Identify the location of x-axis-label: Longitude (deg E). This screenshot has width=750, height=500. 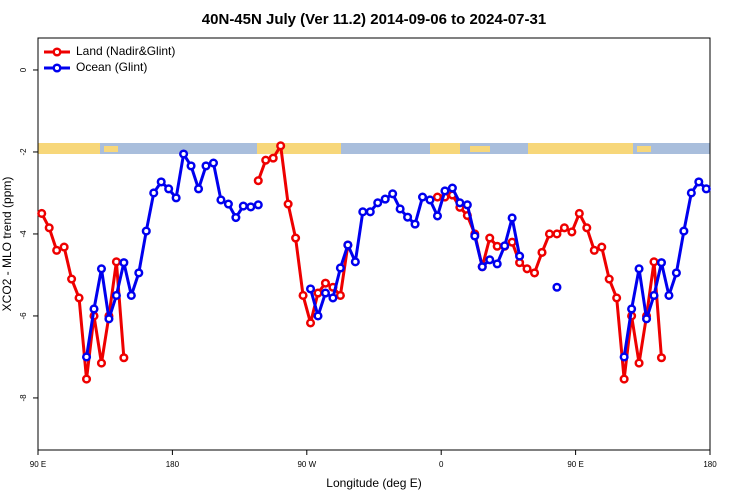
(373, 483).